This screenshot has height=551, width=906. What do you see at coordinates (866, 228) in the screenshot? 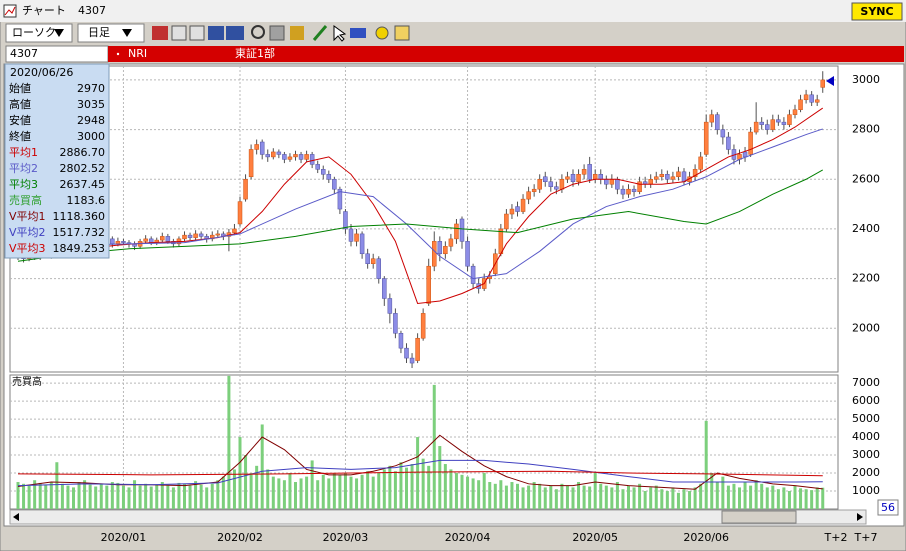
I see `y-tick-label: 2400` at bounding box center [866, 228].